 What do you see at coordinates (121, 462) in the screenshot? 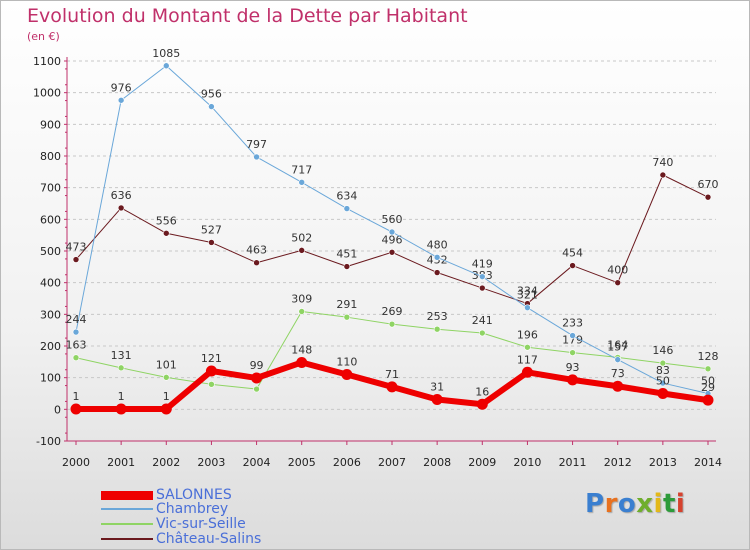
I see `x-tick-label: 2001` at bounding box center [121, 462].